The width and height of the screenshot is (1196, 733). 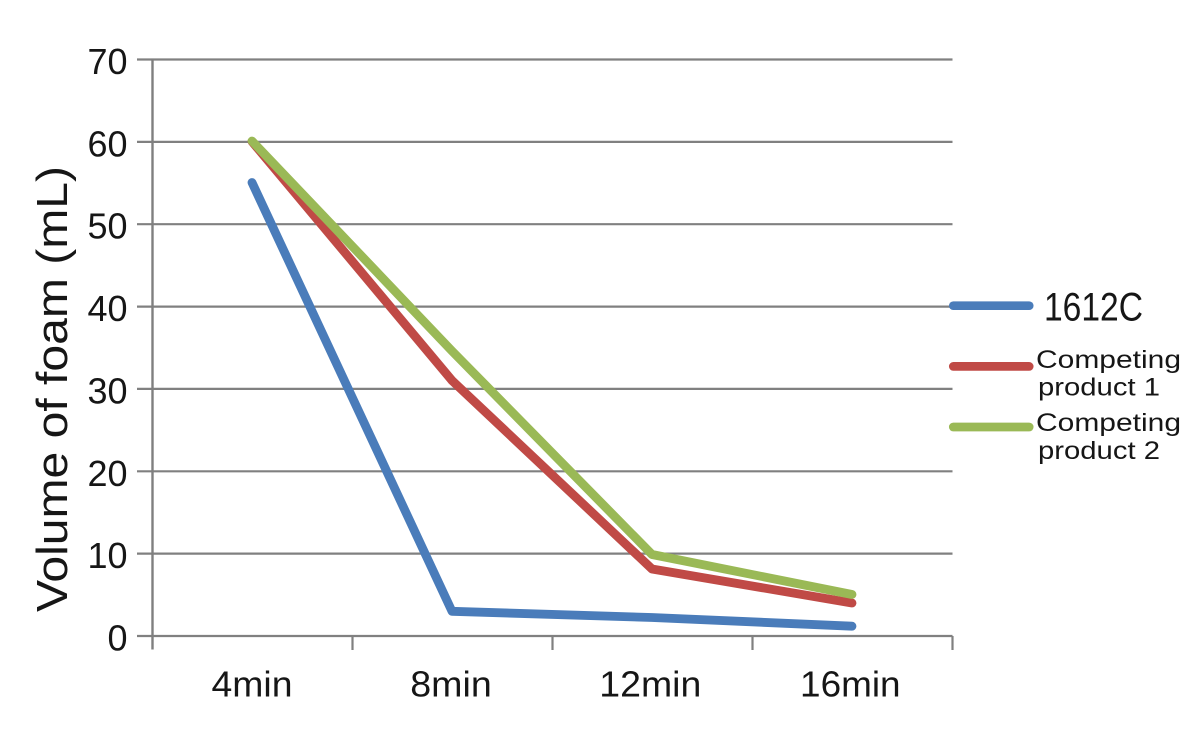 I want to click on svg-text: 1612C, so click(x=1093, y=307).